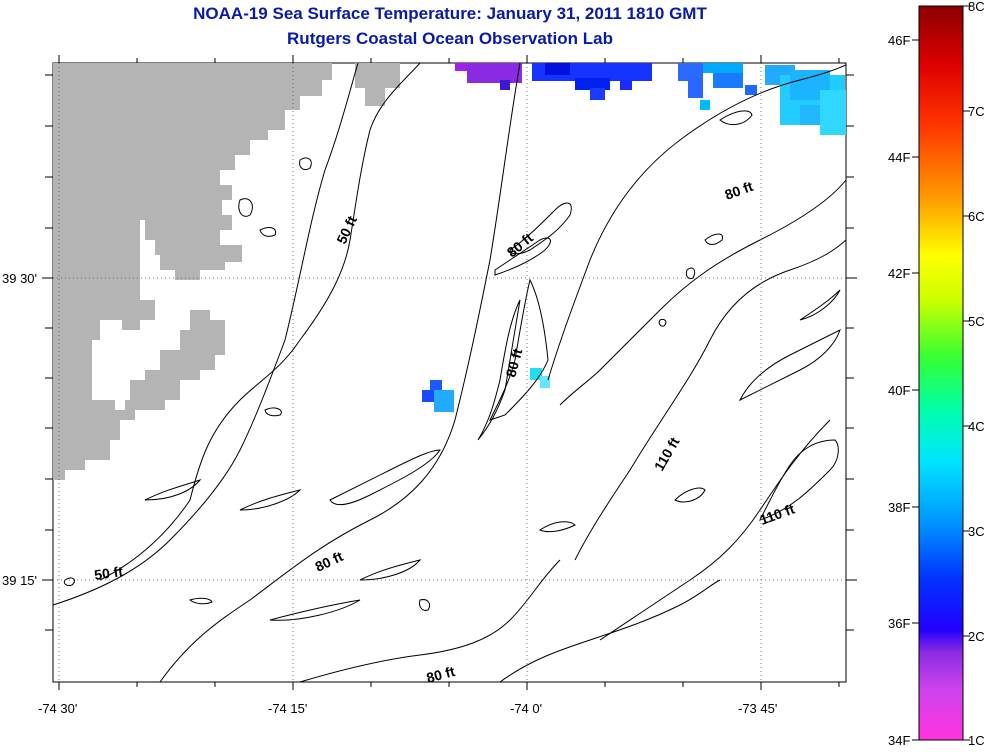 This screenshot has width=992, height=754. I want to click on lat-tick-label: 39 30', so click(19, 278).